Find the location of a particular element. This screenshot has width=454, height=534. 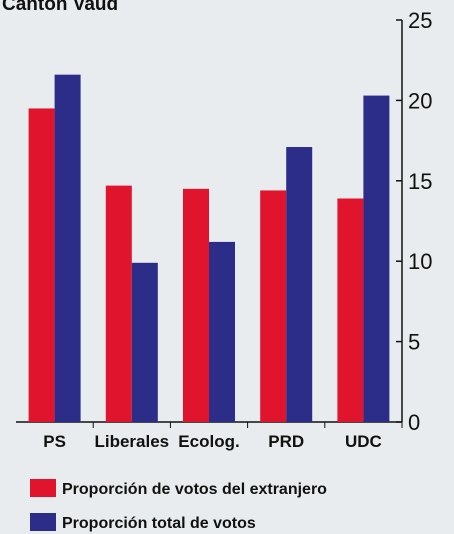

x-tick-label: Liberales is located at coordinates (131, 441).